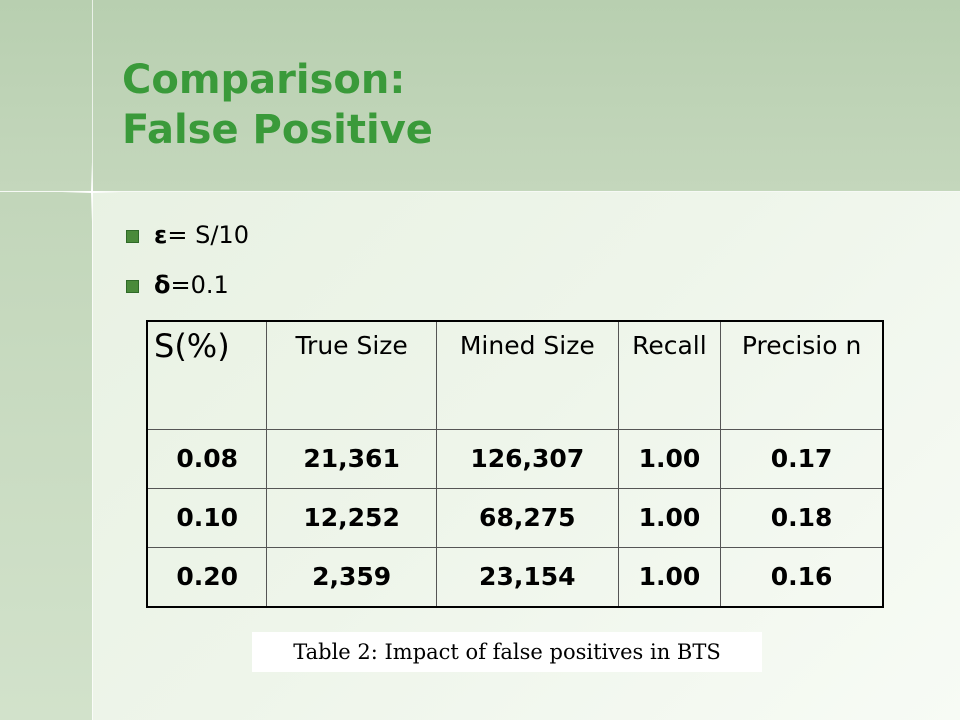 The width and height of the screenshot is (960, 720). Describe the element at coordinates (351, 375) in the screenshot. I see `header-true-size: True Size` at that location.